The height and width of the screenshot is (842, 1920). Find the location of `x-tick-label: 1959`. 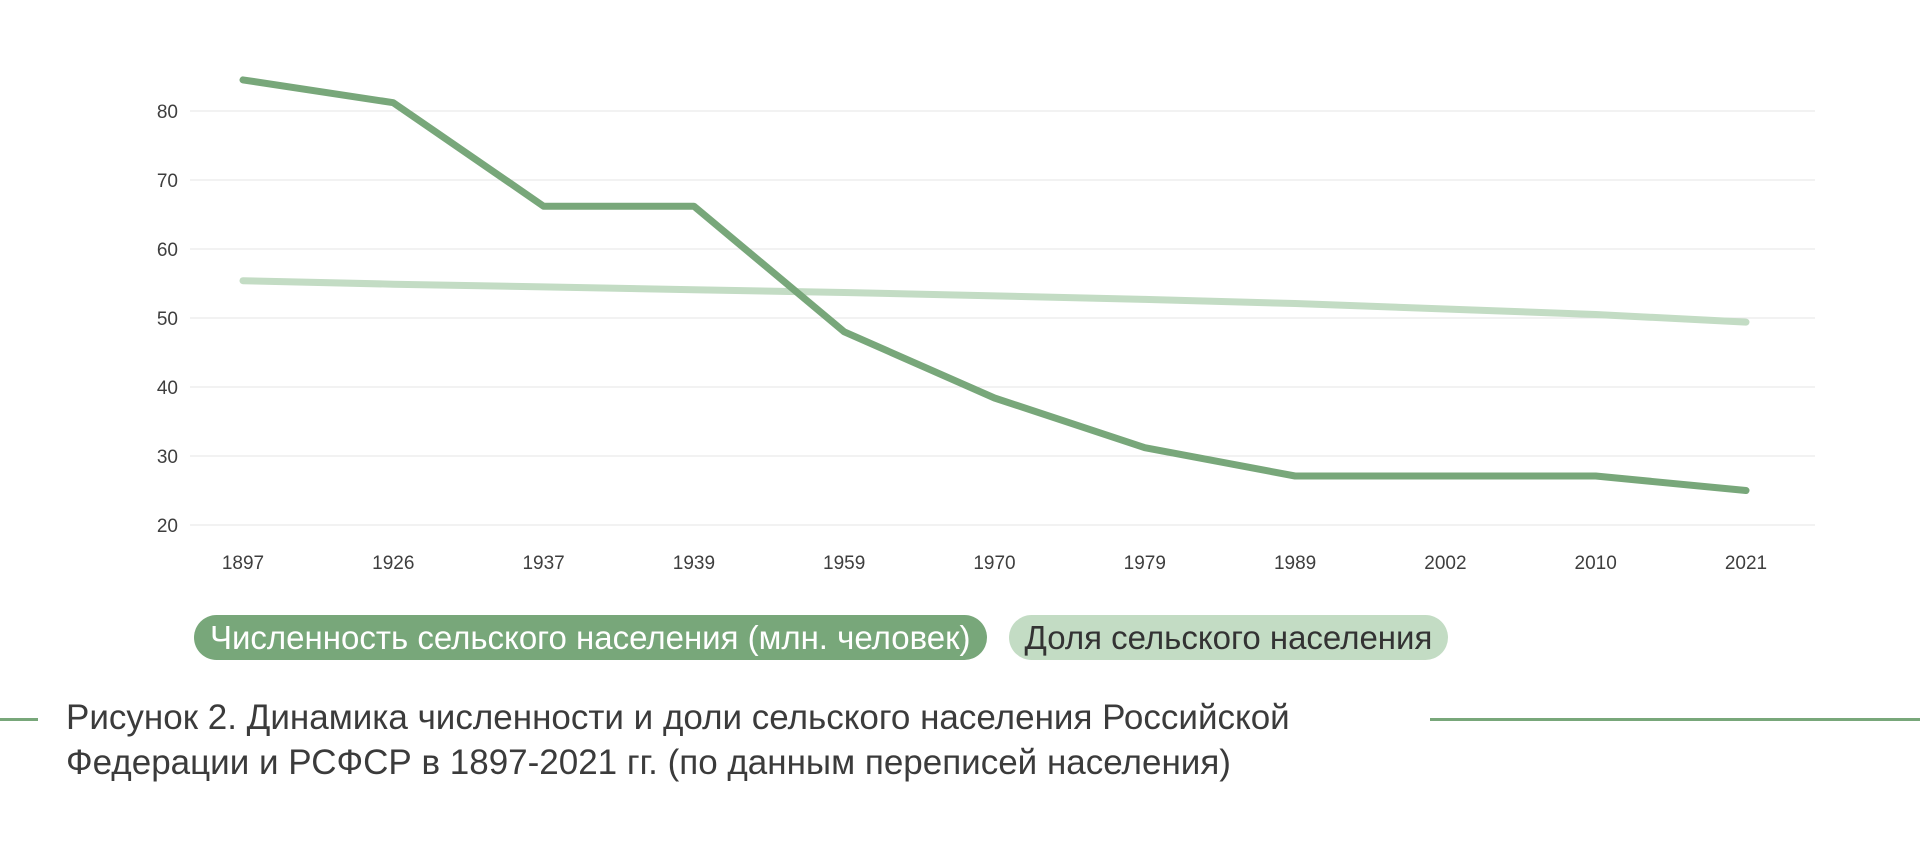

x-tick-label: 1959 is located at coordinates (844, 563).